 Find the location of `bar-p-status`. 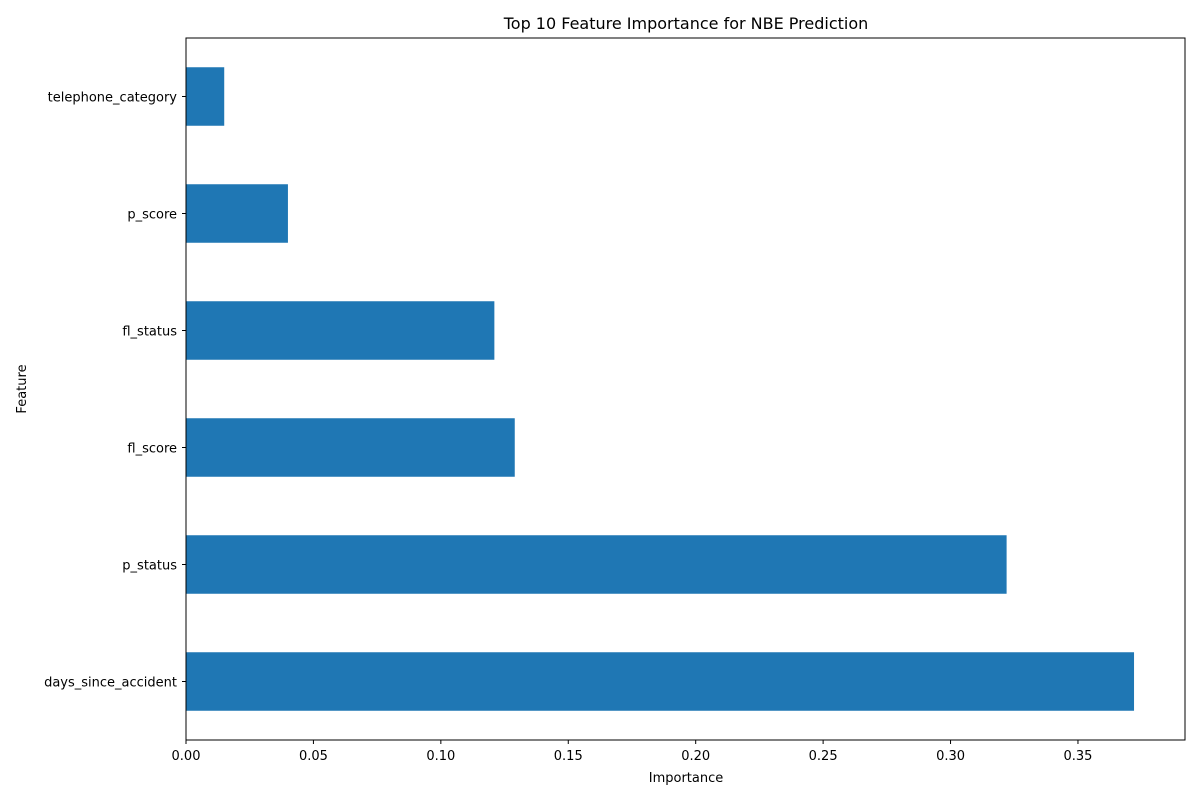

bar-p-status is located at coordinates (596, 564).